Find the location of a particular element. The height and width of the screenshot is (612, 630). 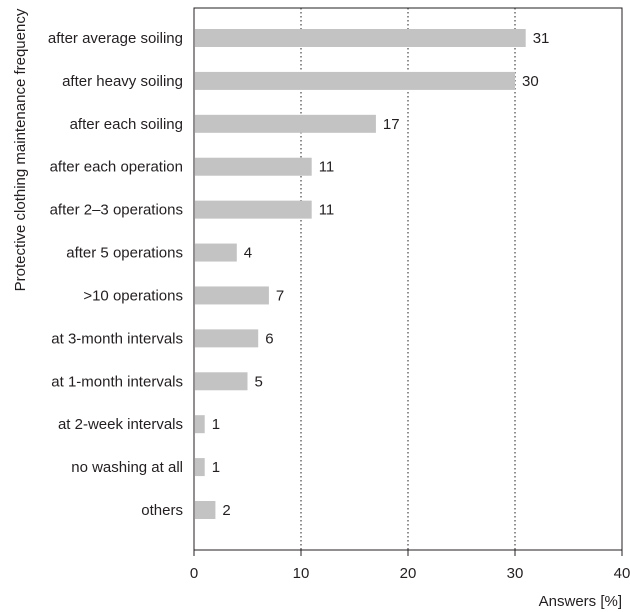

tick-label: 40 is located at coordinates (622, 573).